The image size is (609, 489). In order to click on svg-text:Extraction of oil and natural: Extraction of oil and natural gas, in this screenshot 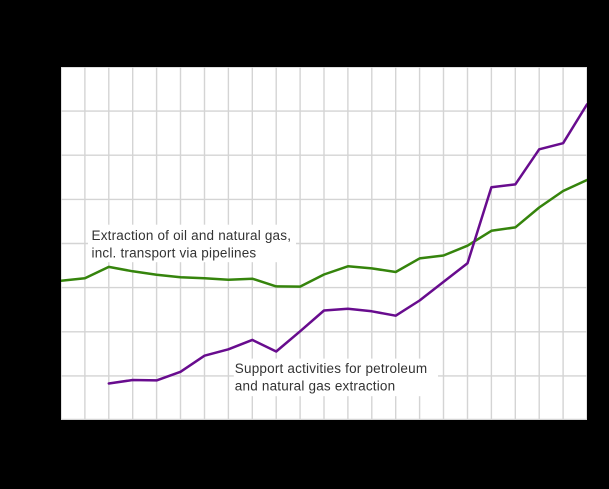, I will do `click(192, 235)`.